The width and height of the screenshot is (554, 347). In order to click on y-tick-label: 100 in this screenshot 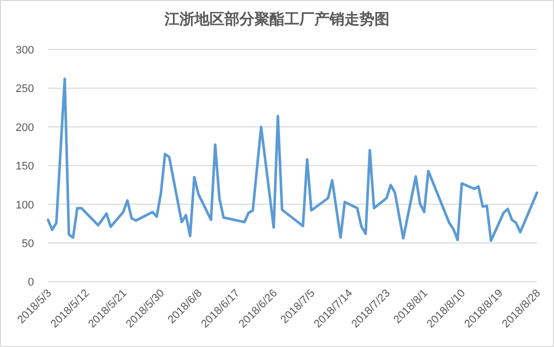, I will do `click(25, 205)`.